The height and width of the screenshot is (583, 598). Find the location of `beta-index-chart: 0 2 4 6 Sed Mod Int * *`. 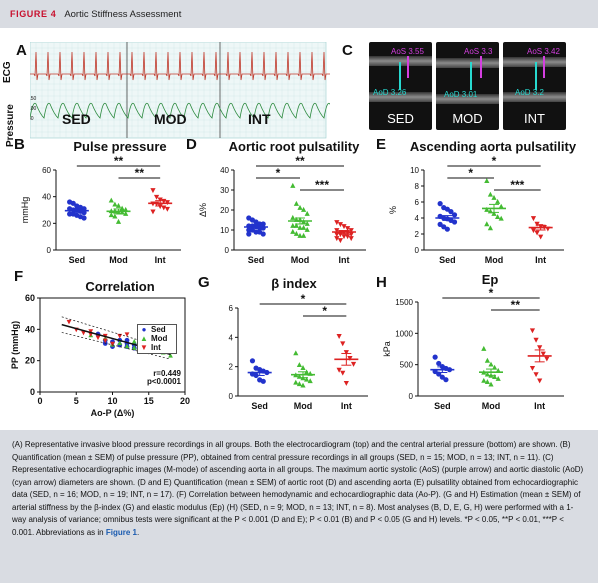

beta-index-chart: 0 2 4 6 Sed Mod Int * * is located at coordinates (298, 351).